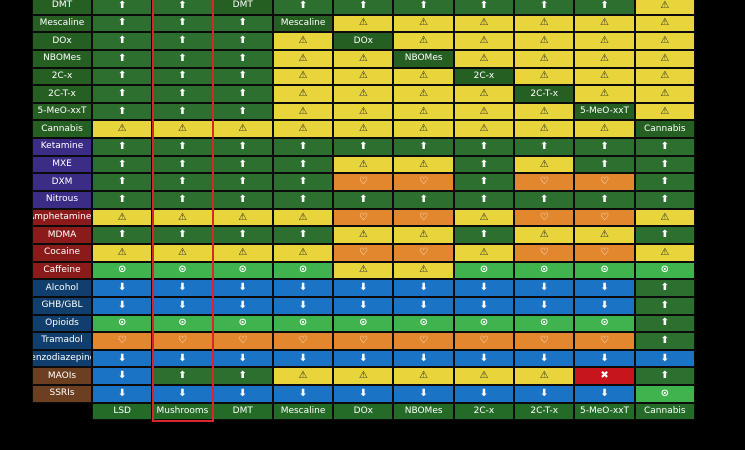  Describe the element at coordinates (303, 23) in the screenshot. I see `self-cell: Mescaline` at that location.